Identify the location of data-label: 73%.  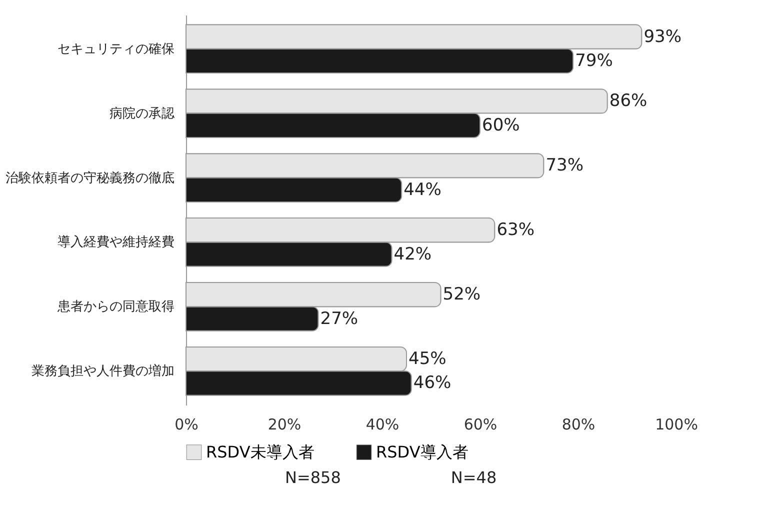
(565, 166).